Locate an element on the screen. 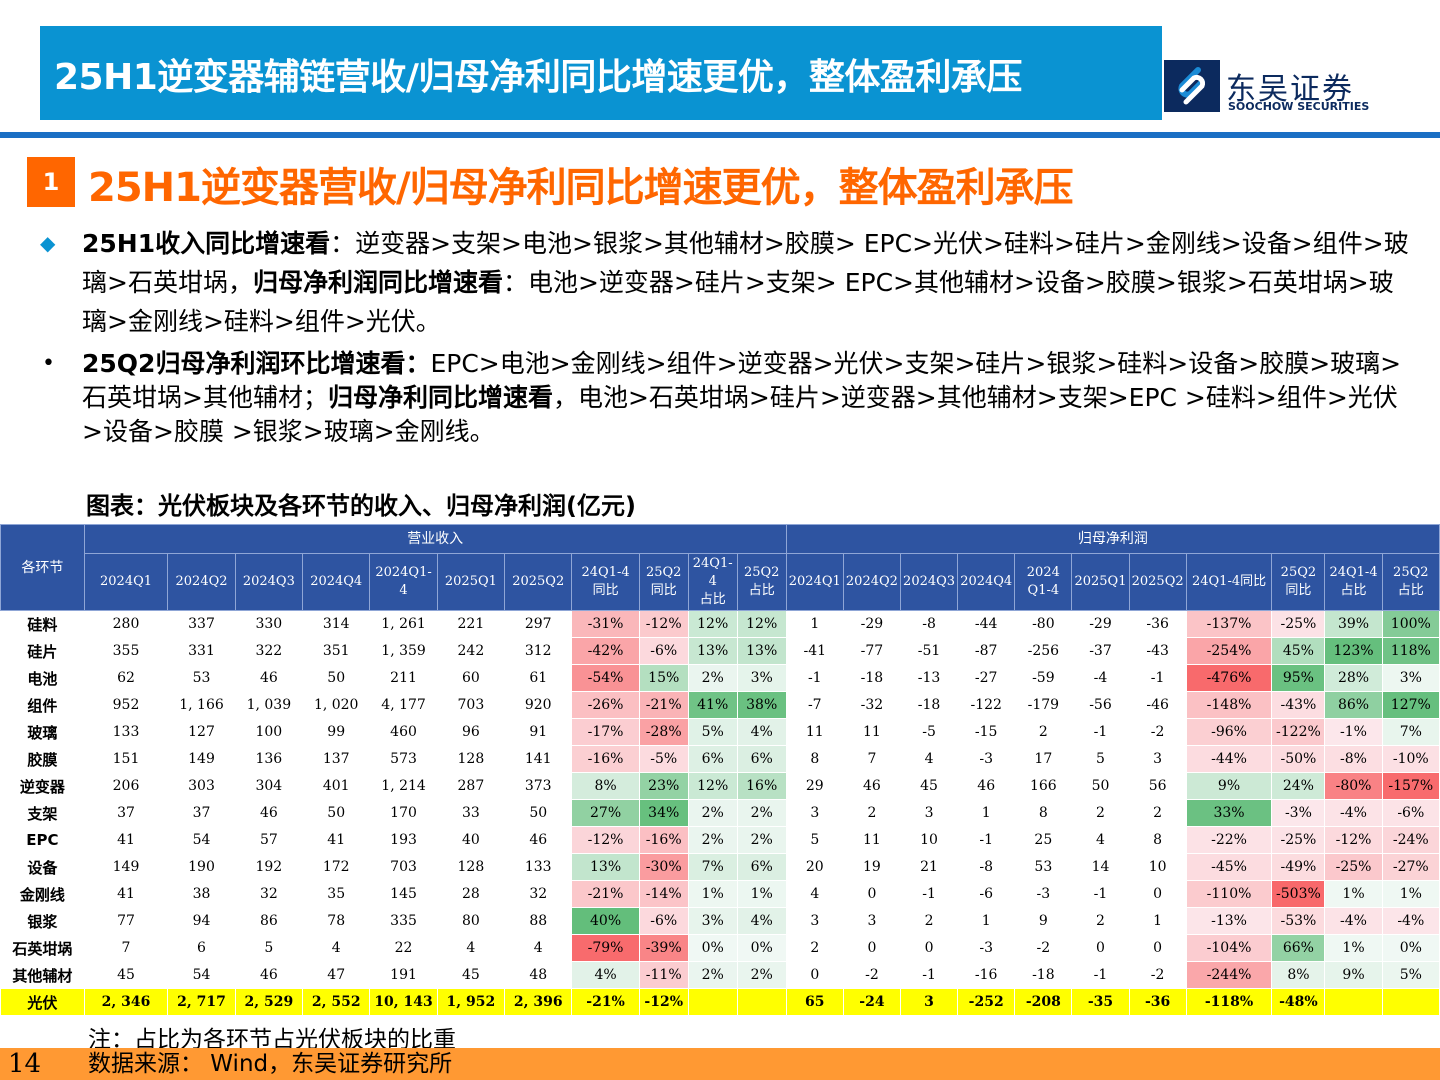  bullet-bold-label: 25Q2归母净利润环比增速看： is located at coordinates (256, 363).